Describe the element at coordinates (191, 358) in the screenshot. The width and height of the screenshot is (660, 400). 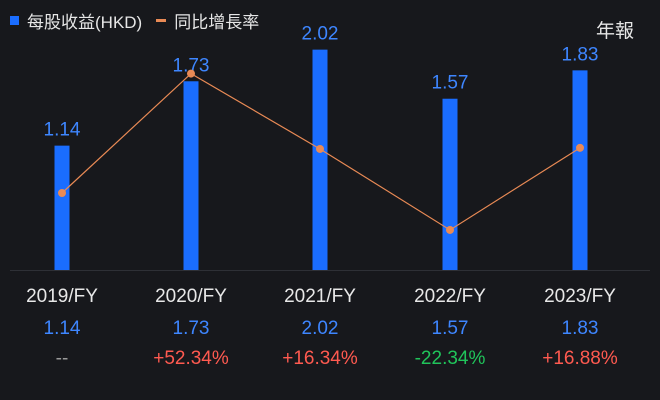
I see `growth-value: +52.34%` at that location.